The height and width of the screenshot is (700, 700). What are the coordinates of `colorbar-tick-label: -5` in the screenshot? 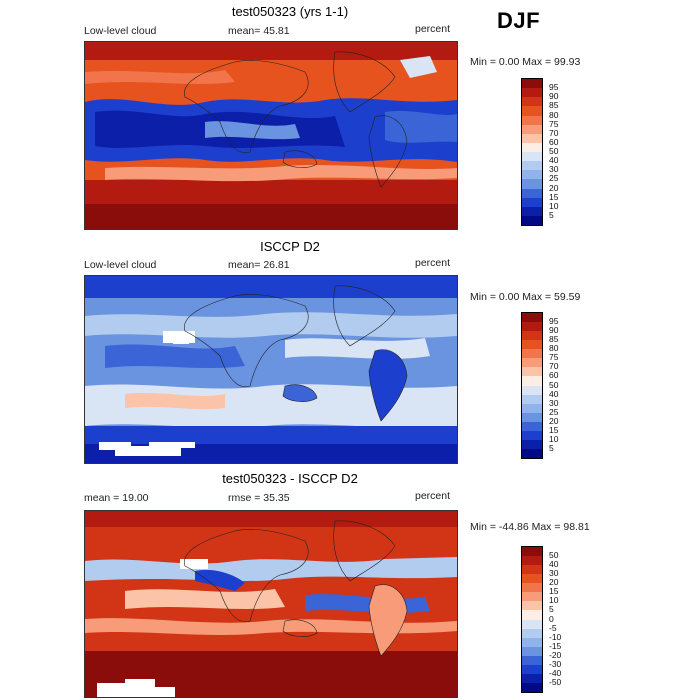 It's located at (553, 627).